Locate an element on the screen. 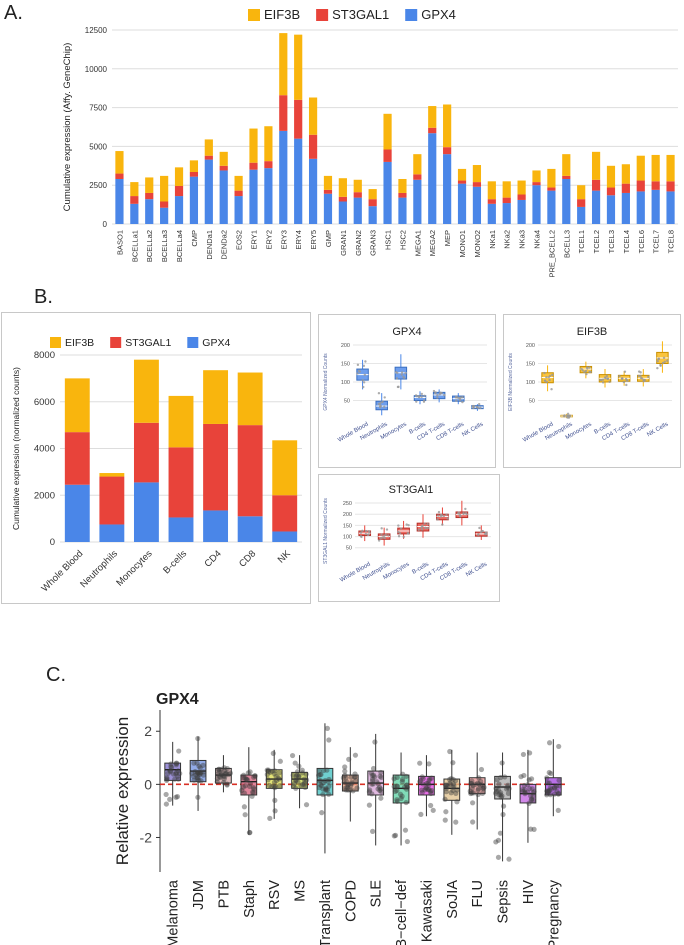  bar-eif3b-mono1 is located at coordinates (462, 174).